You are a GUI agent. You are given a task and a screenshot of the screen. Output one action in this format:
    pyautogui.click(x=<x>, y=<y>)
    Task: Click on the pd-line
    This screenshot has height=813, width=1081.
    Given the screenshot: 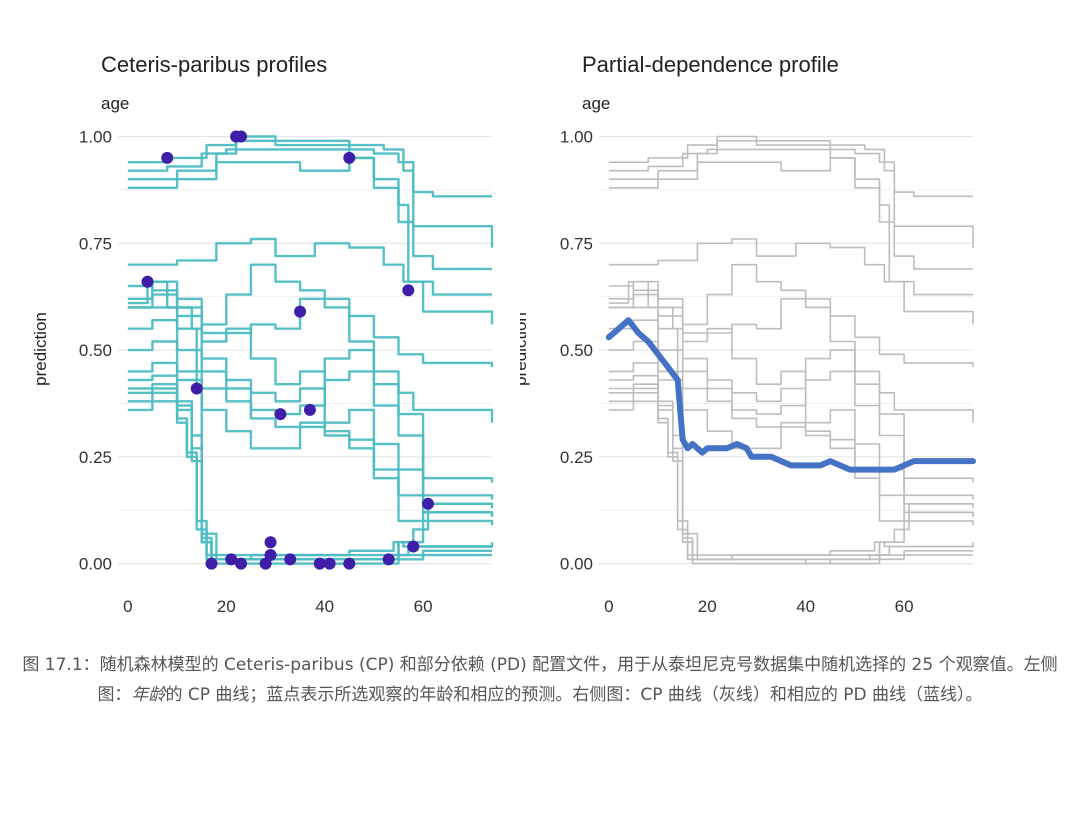 What is the action you would take?
    pyautogui.click(x=790, y=395)
    